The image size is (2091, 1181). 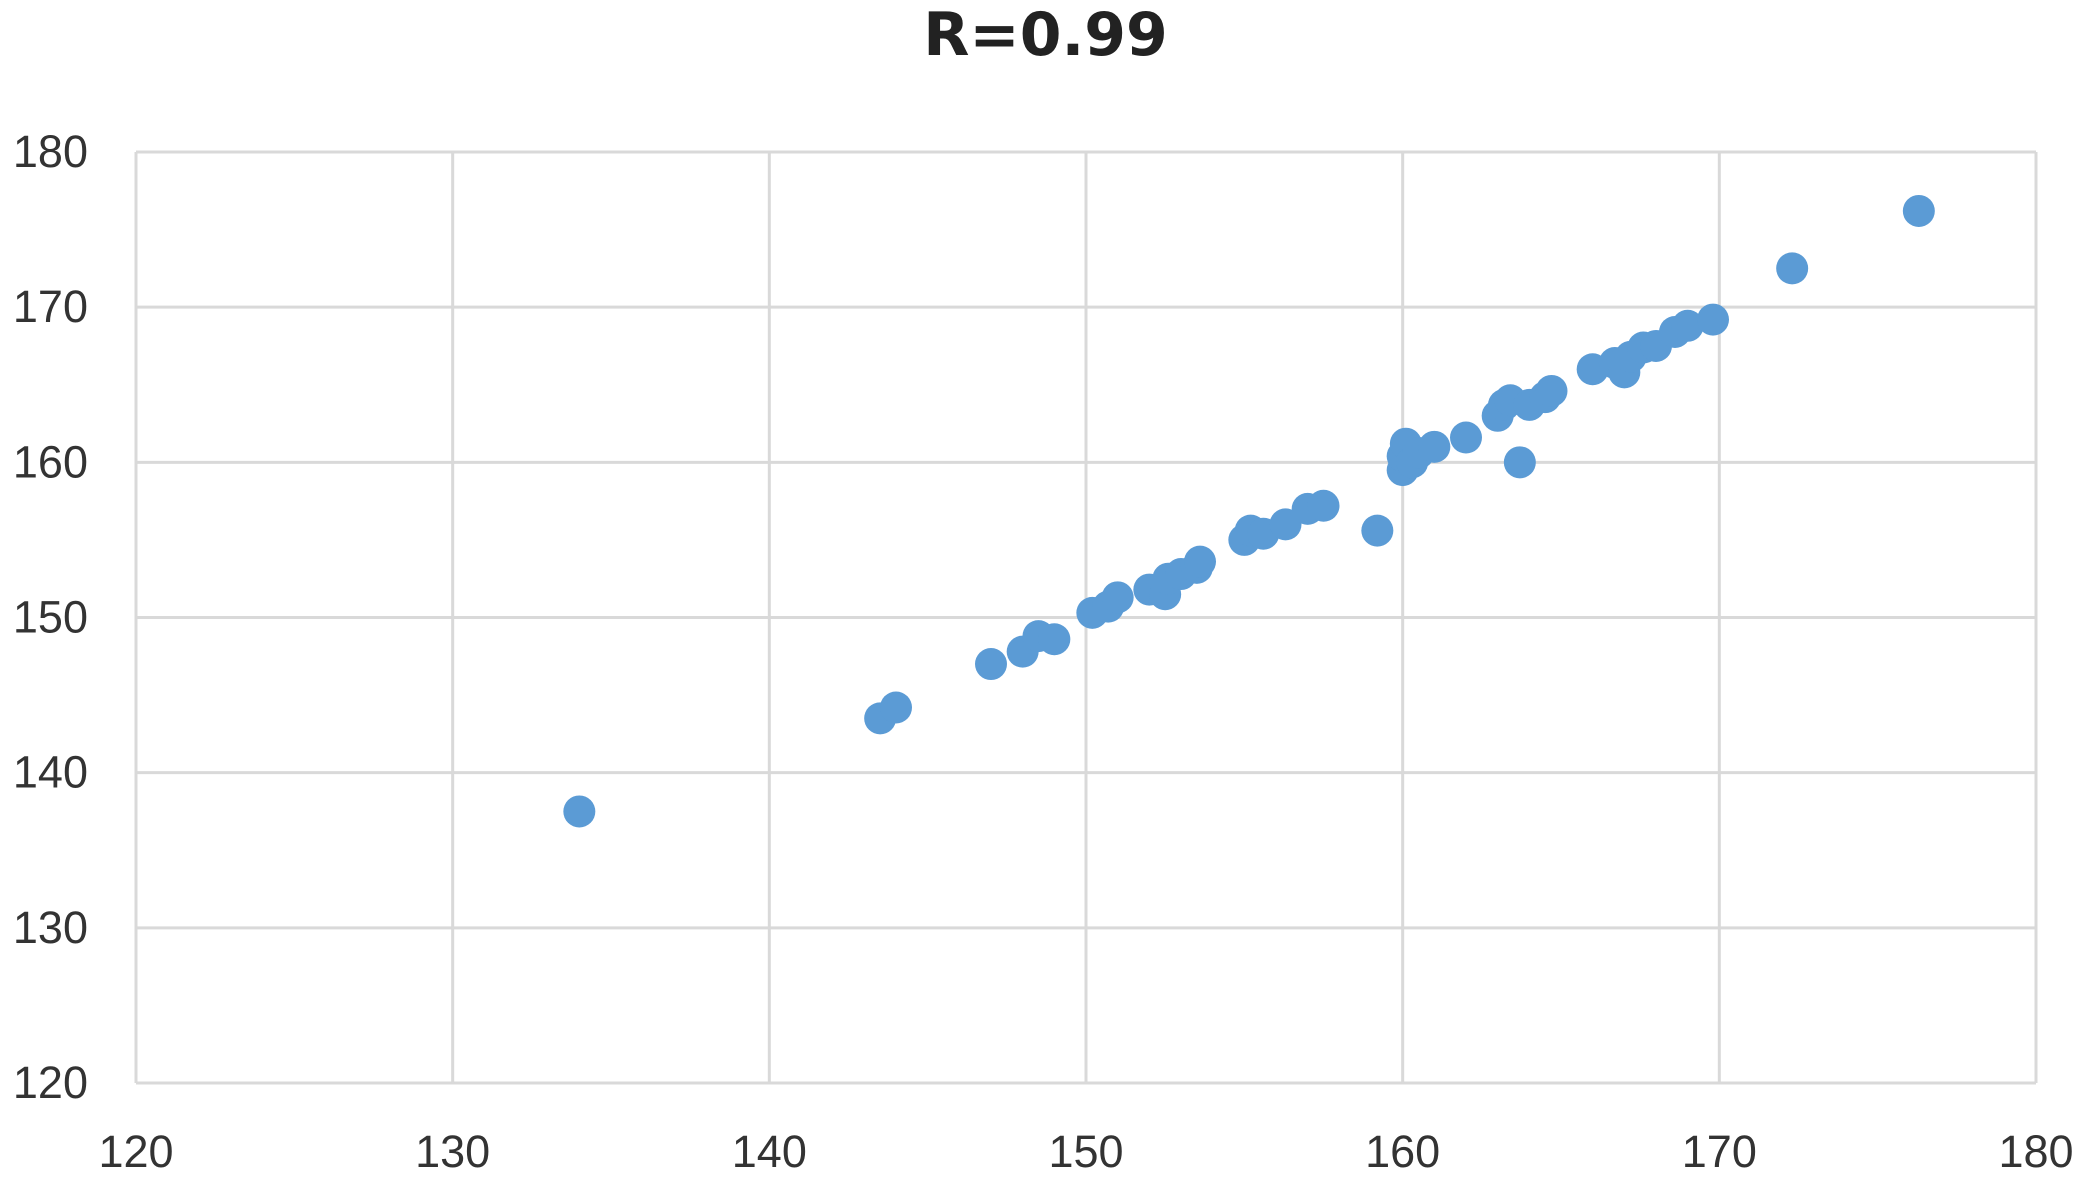 I want to click on x-tick-label: 120, so click(x=135, y=1151).